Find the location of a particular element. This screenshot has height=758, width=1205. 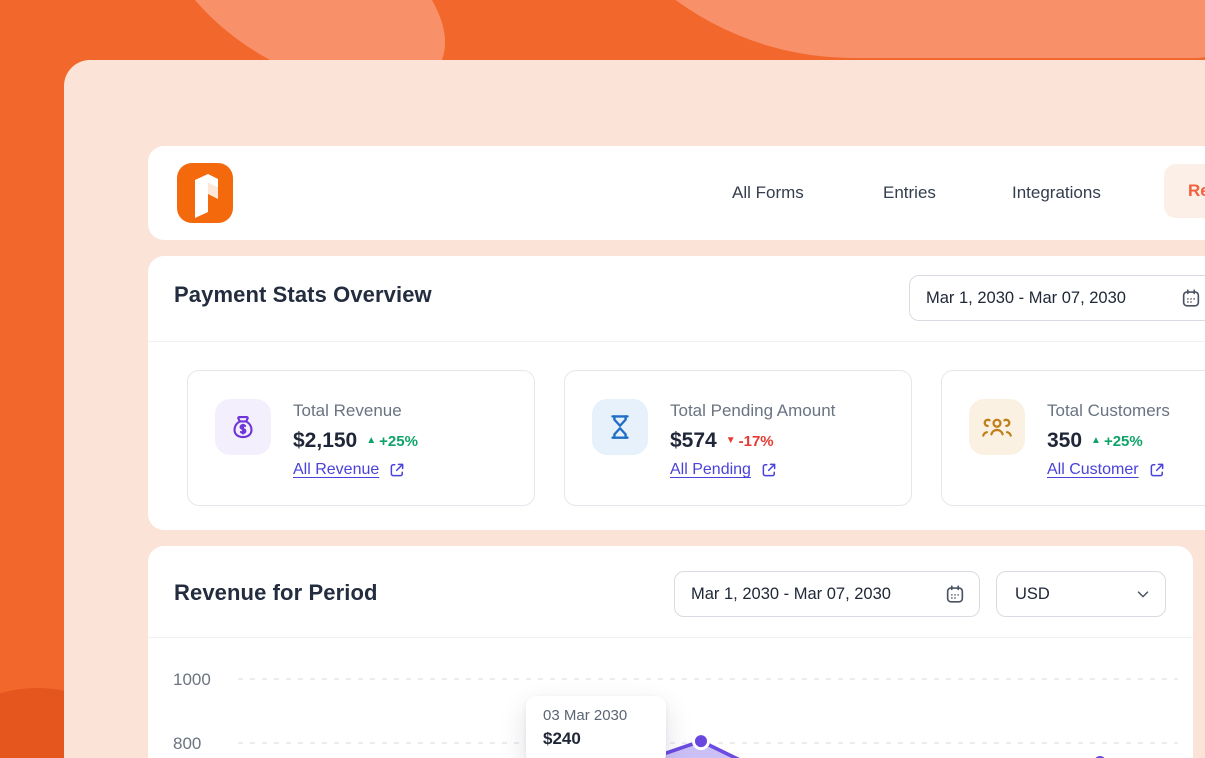

nav-item-all-forms: All Forms is located at coordinates (768, 192).